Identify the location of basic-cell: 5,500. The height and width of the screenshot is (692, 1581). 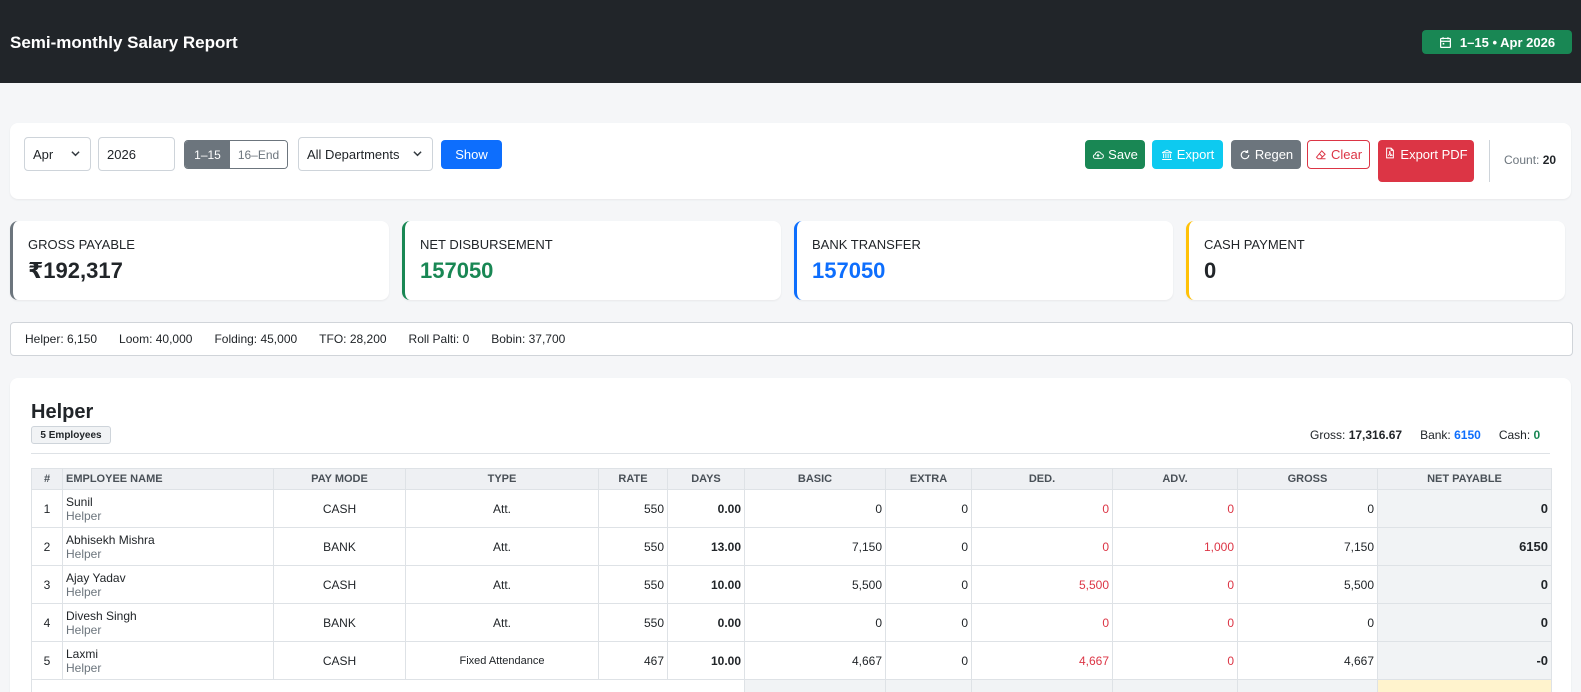
(815, 584).